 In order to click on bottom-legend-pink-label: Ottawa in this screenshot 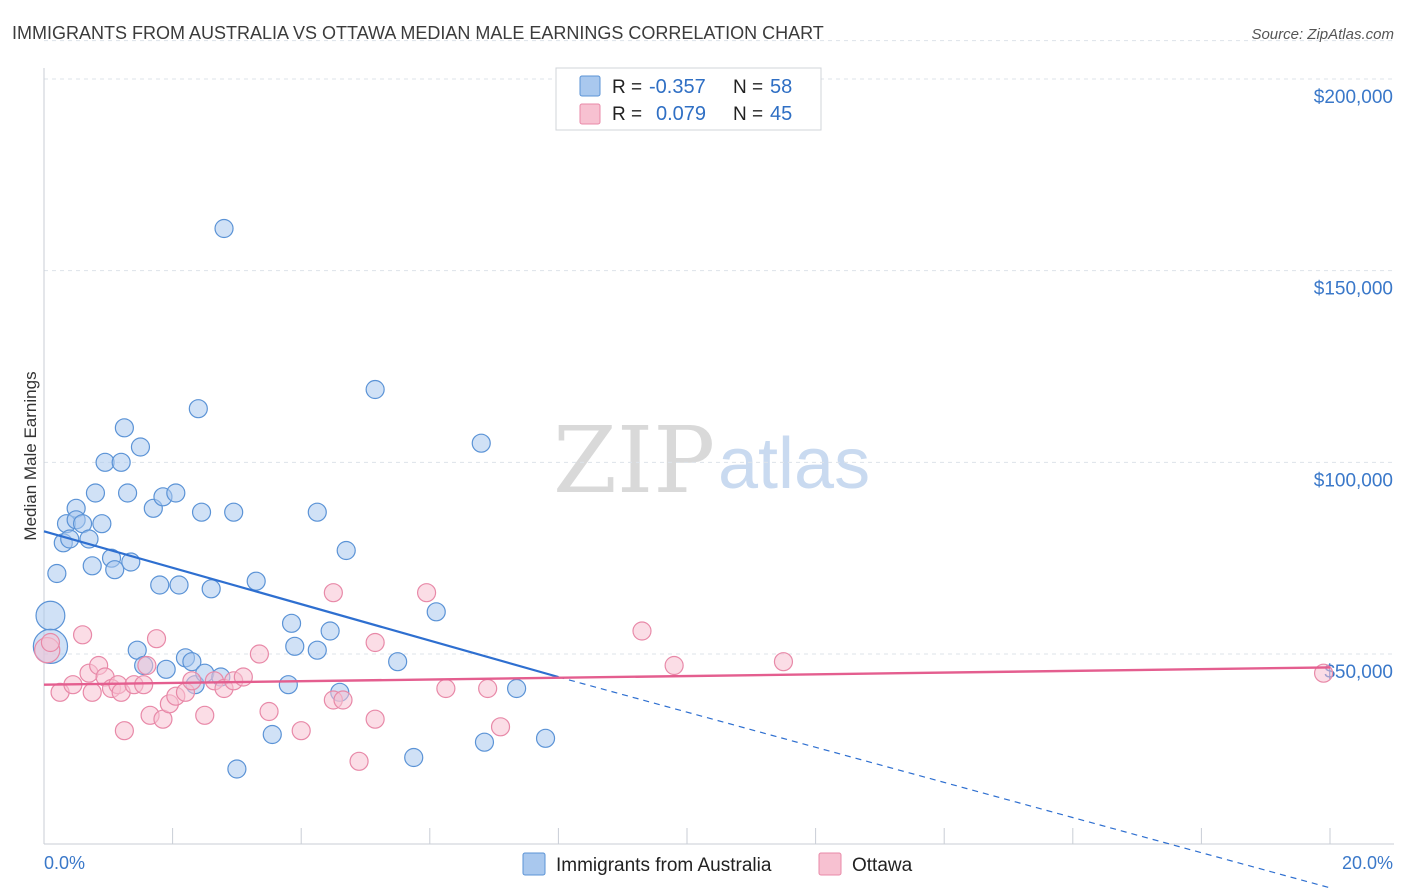, I will do `click(882, 865)`.